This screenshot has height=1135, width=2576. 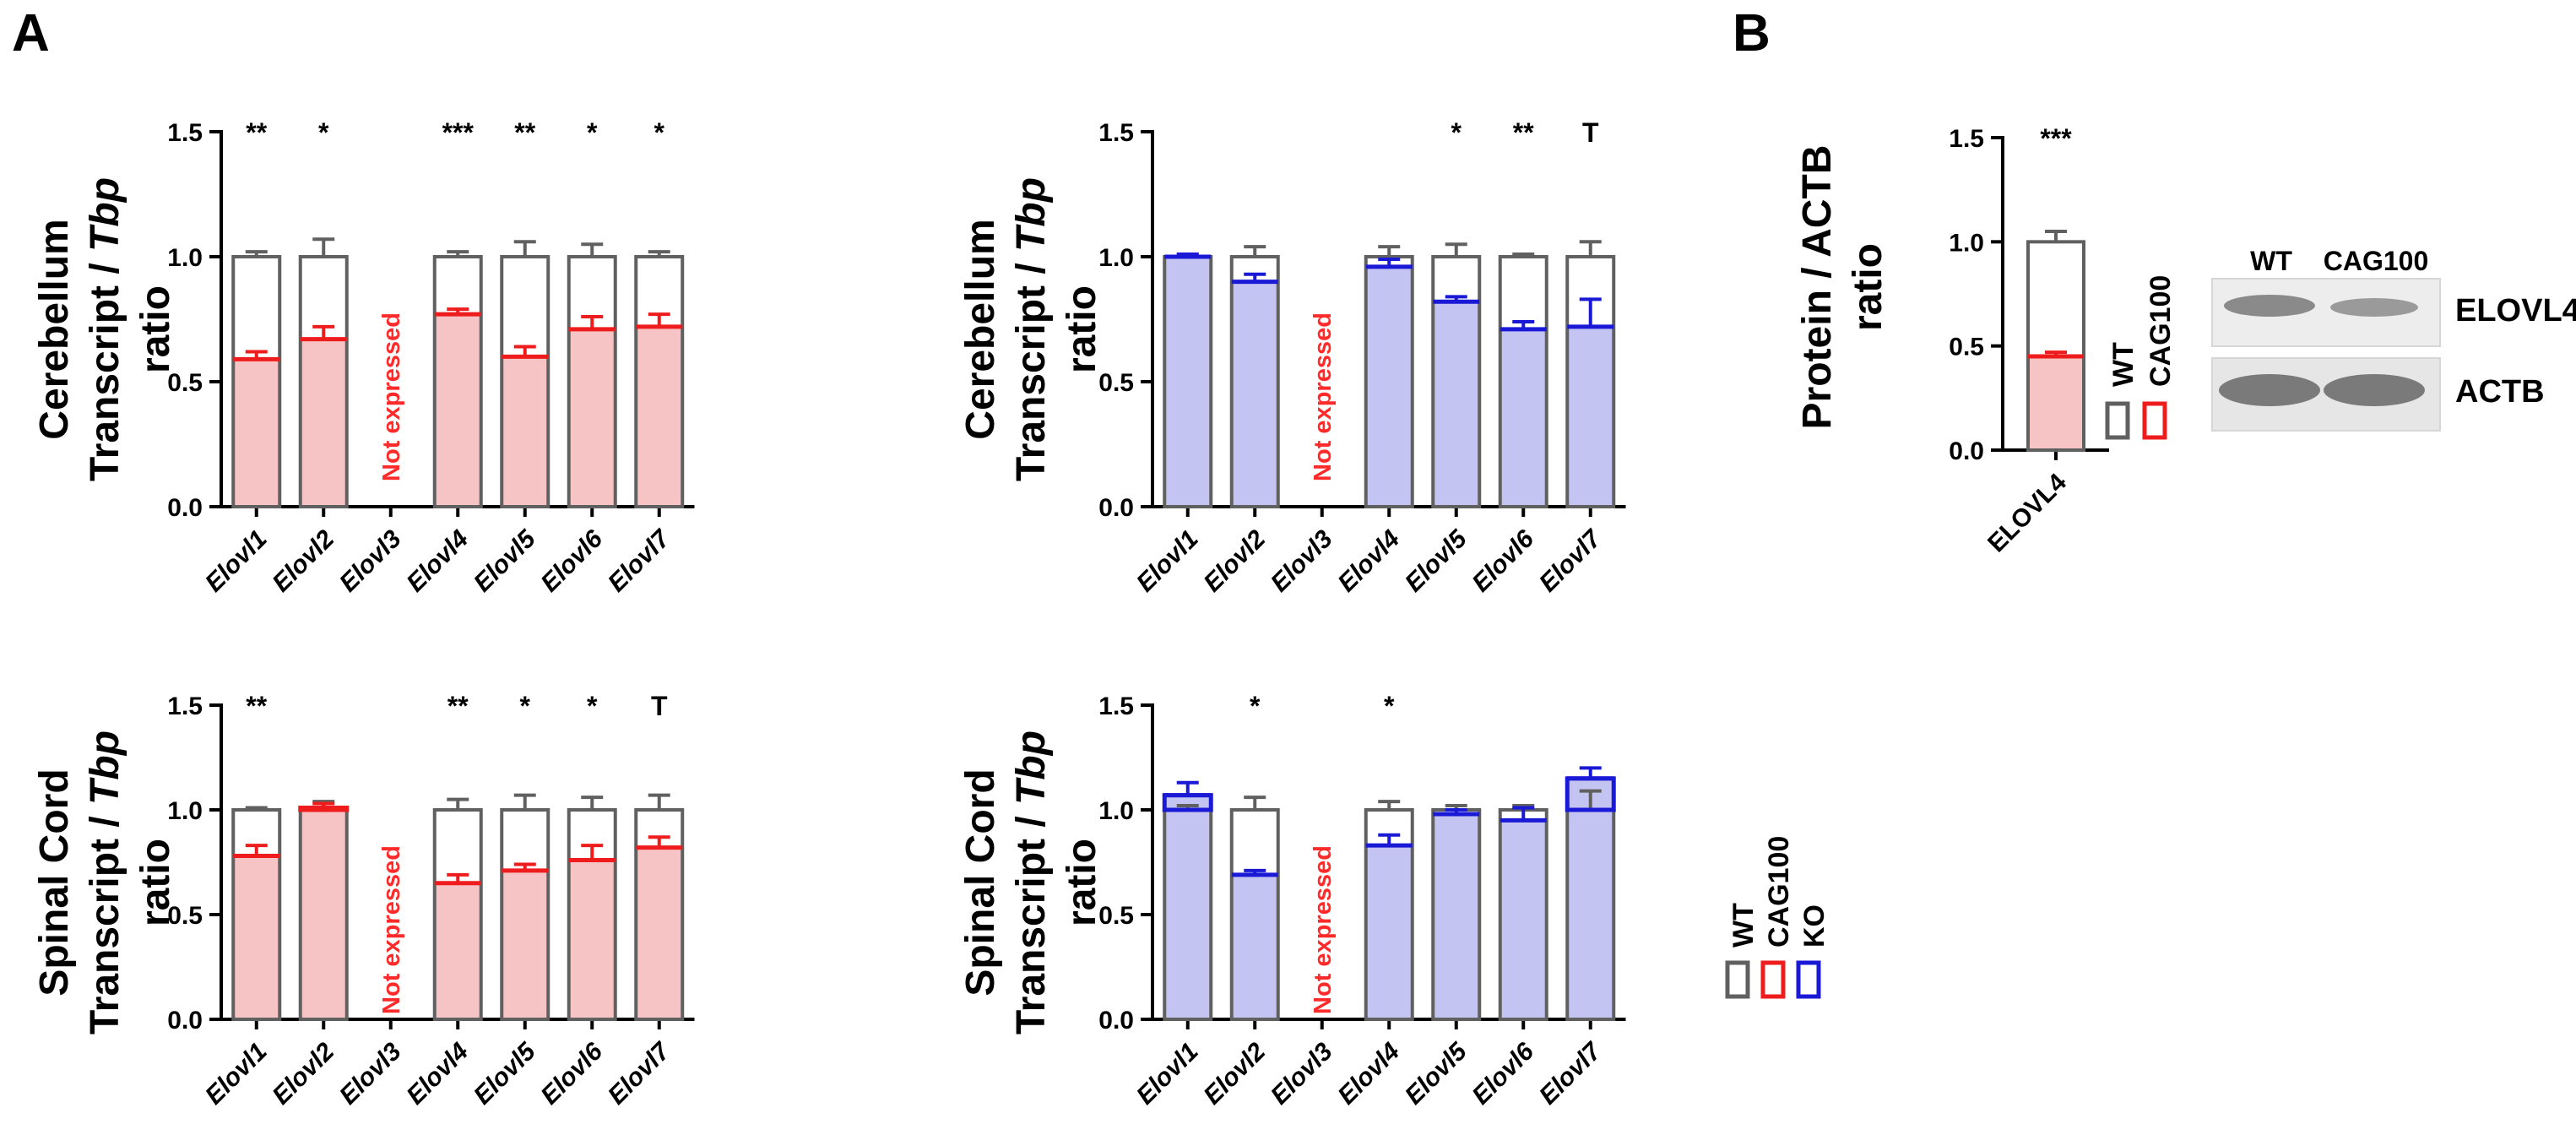 I want to click on y-axis-label: ratio, so click(x=1868, y=287).